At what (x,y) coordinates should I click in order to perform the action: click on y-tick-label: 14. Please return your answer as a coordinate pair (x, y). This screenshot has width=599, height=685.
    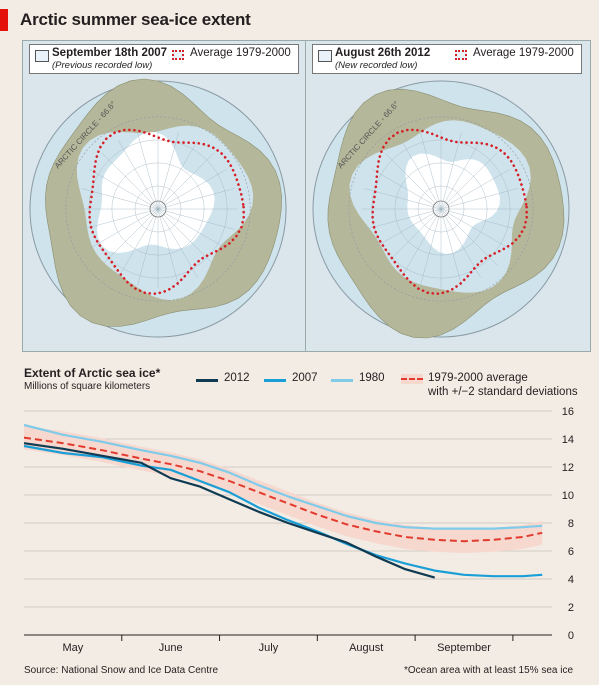
    Looking at the image, I should click on (568, 440).